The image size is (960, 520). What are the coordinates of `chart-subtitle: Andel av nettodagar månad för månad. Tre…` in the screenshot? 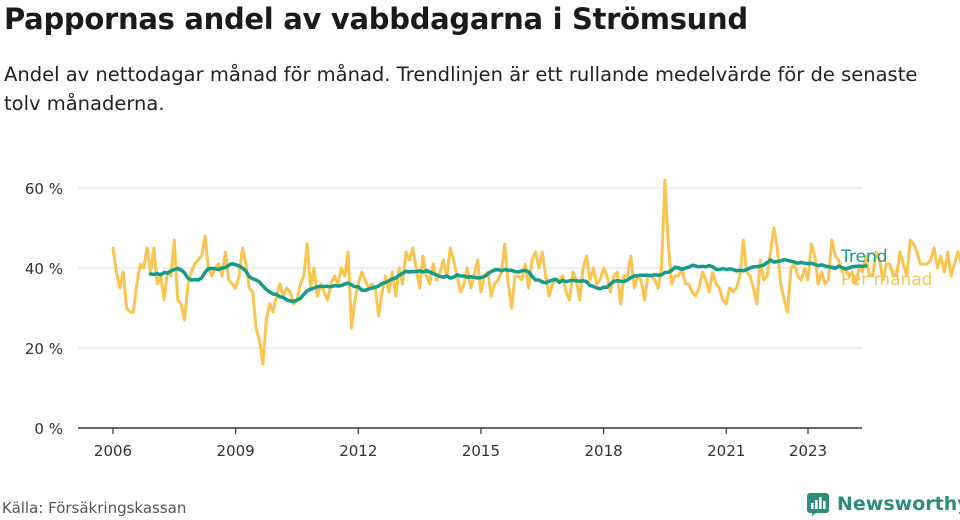 It's located at (461, 89).